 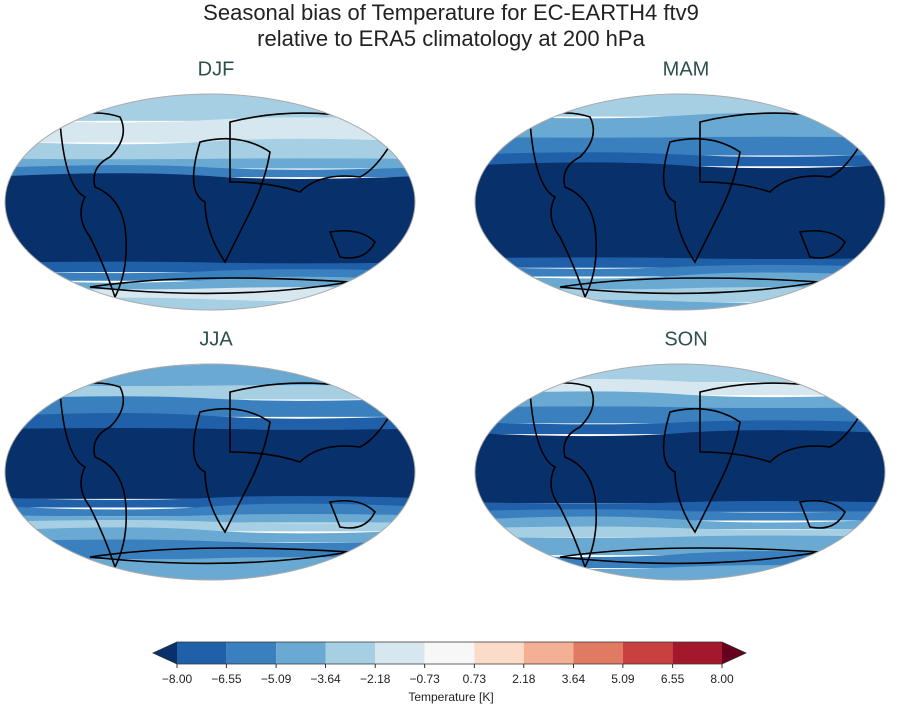 I want to click on colorbar-tick-label: −0.73, so click(x=424, y=679).